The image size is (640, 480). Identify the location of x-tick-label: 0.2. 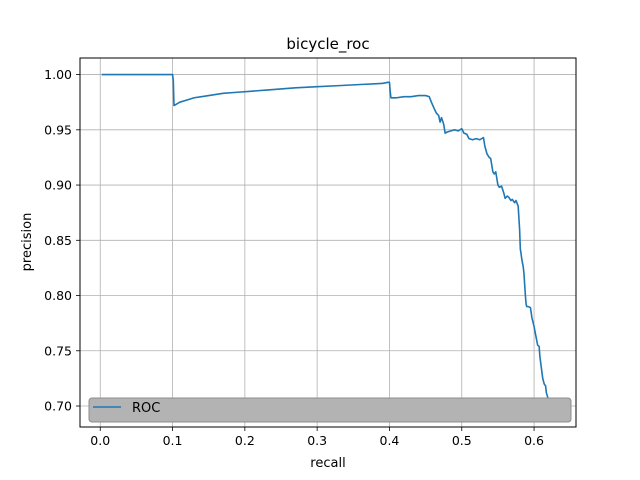
(245, 440).